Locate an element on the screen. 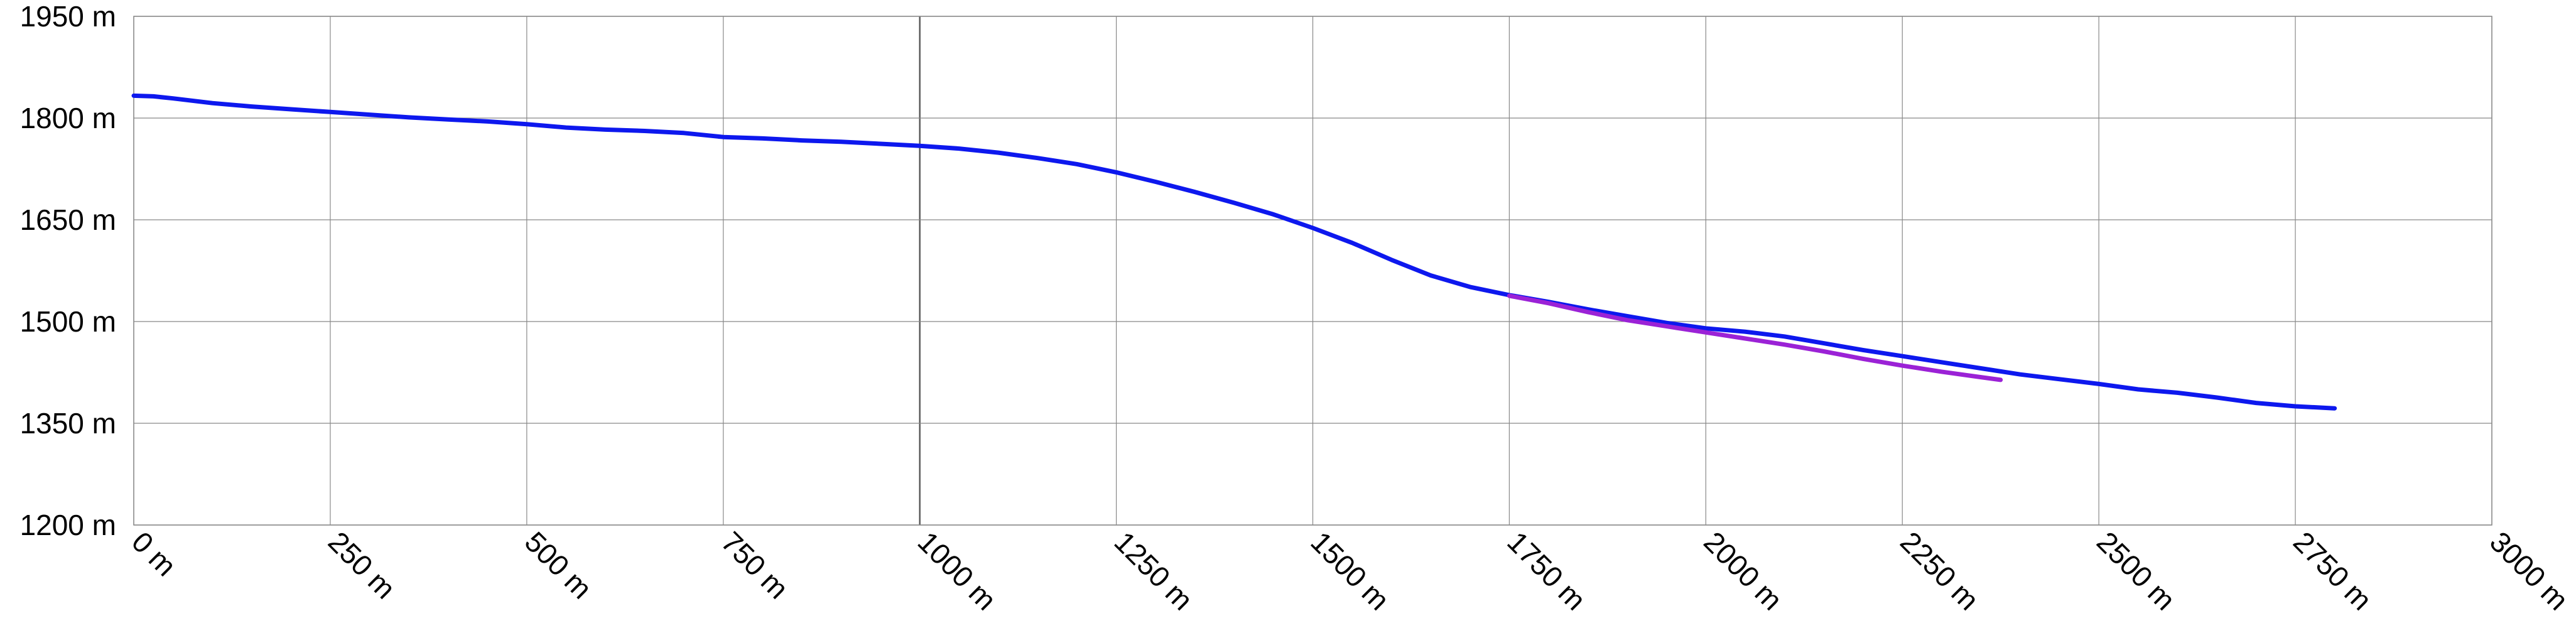 The image size is (2576, 628). y-tick-label-3: 1650 m is located at coordinates (68, 219).